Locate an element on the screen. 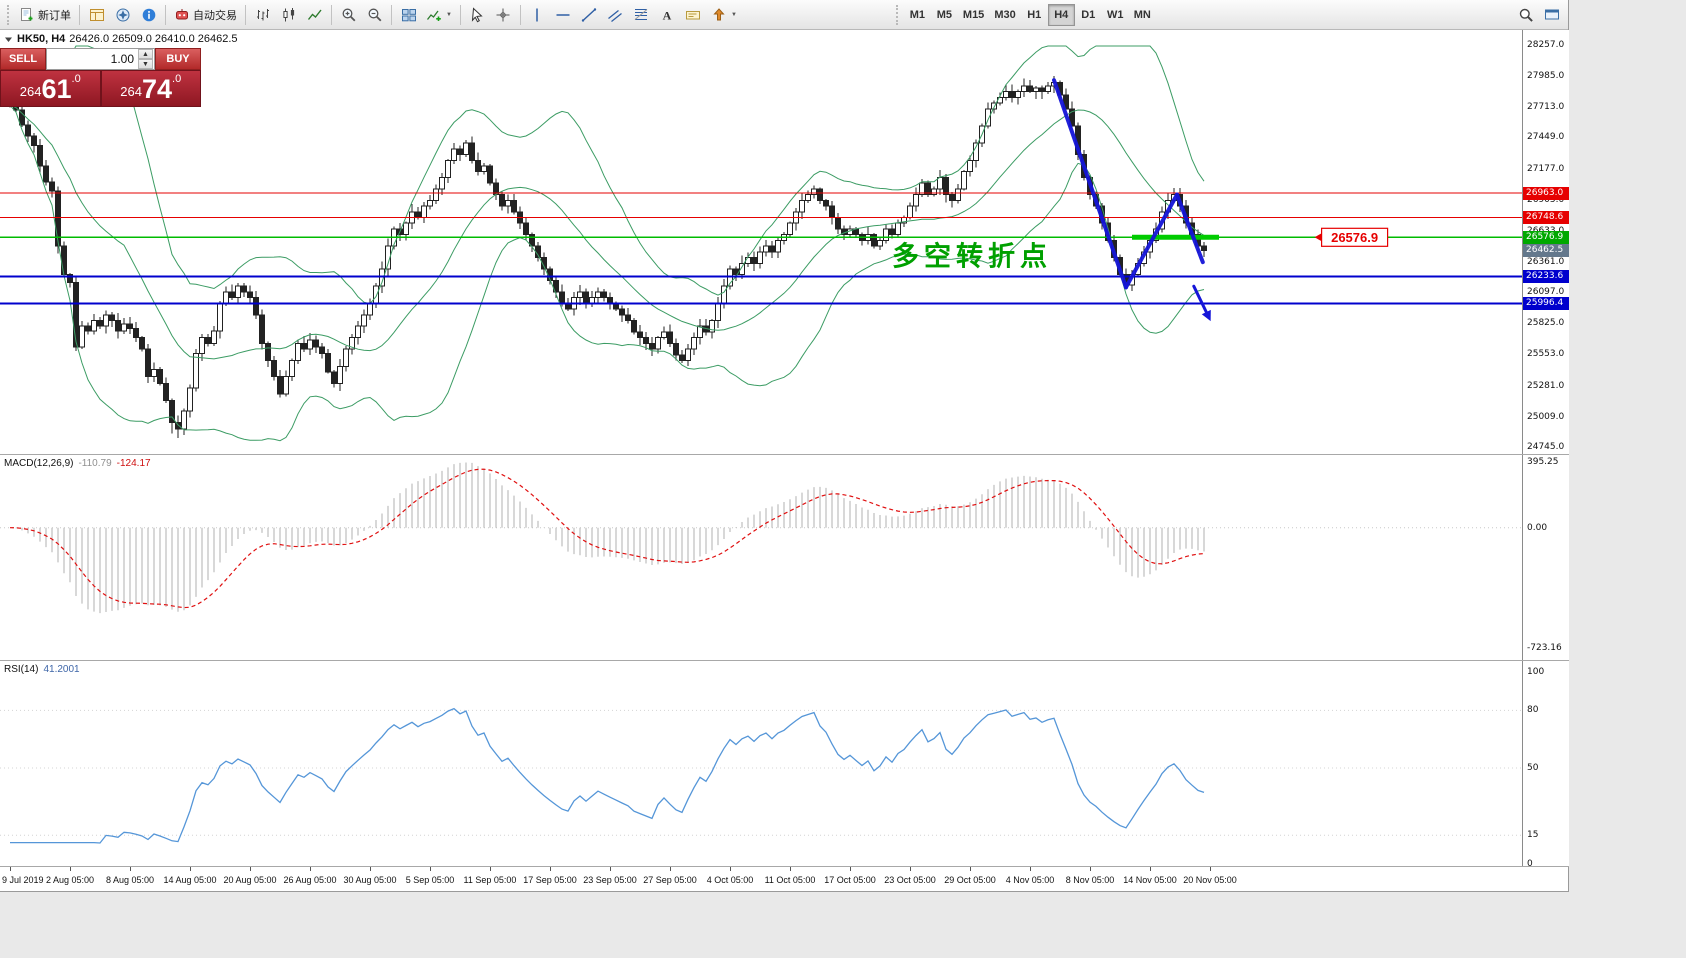 This screenshot has width=1686, height=958. zoom-in-button is located at coordinates (348, 15).